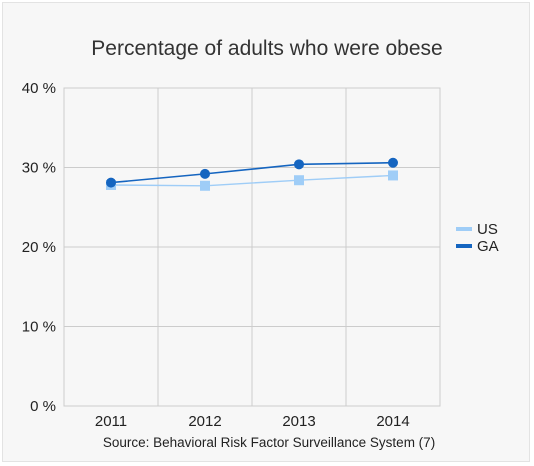 Image resolution: width=534 pixels, height=466 pixels. Describe the element at coordinates (39, 88) in the screenshot. I see `y-tick-label: 40 %` at that location.